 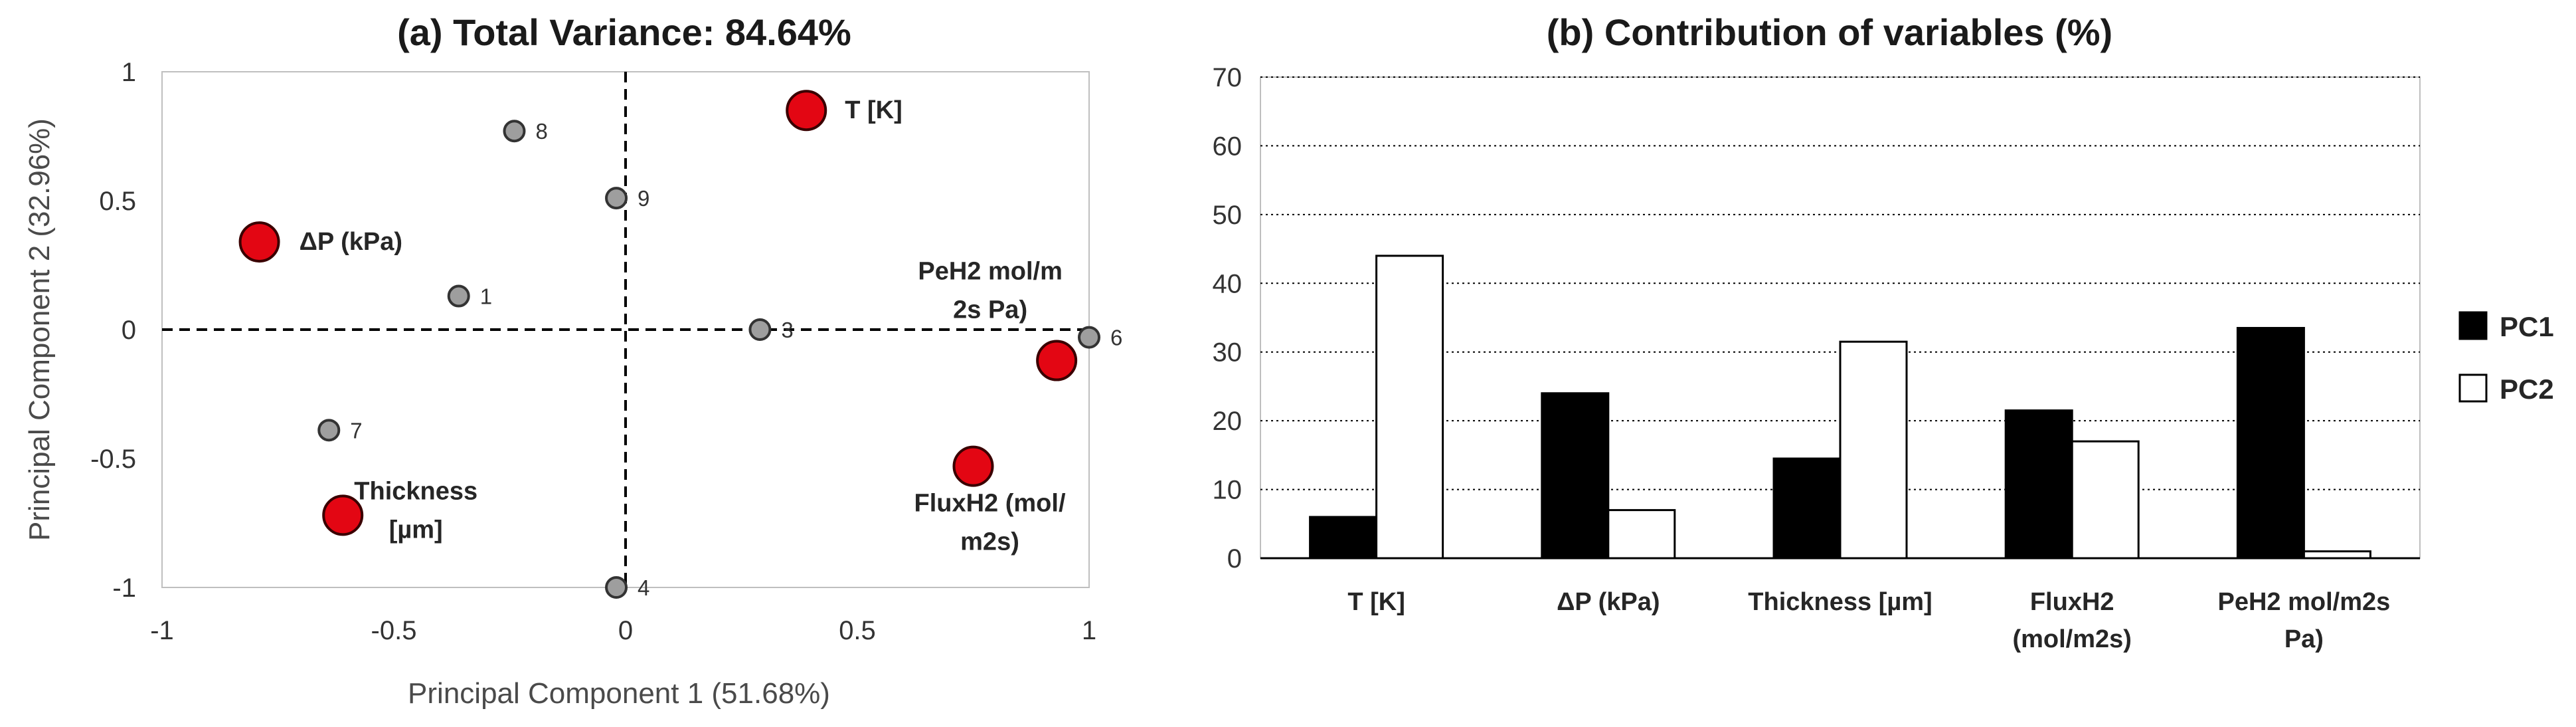 I want to click on scatter-x-tick-labels: -1 -0.5 0 0.5 1, so click(x=623, y=631).